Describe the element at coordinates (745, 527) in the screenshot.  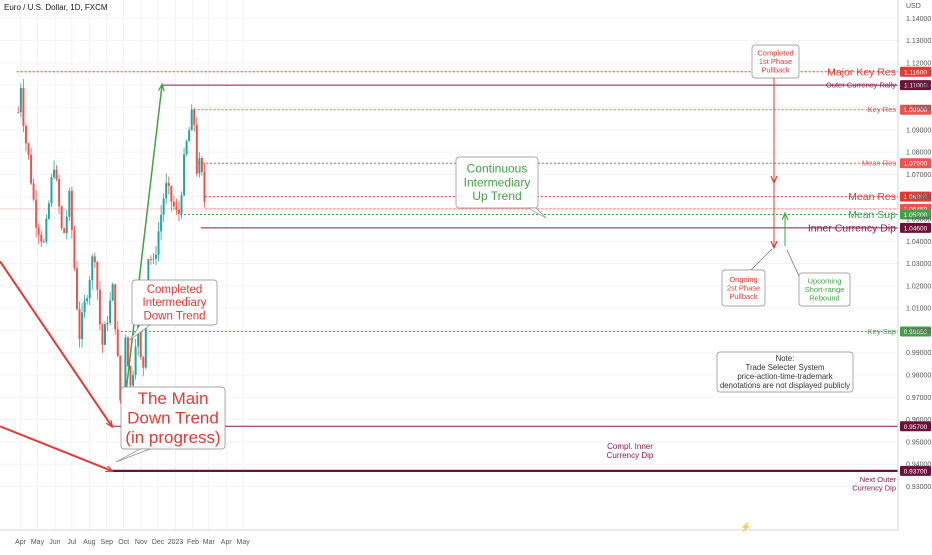
I see `event-icon: ⚡` at that location.